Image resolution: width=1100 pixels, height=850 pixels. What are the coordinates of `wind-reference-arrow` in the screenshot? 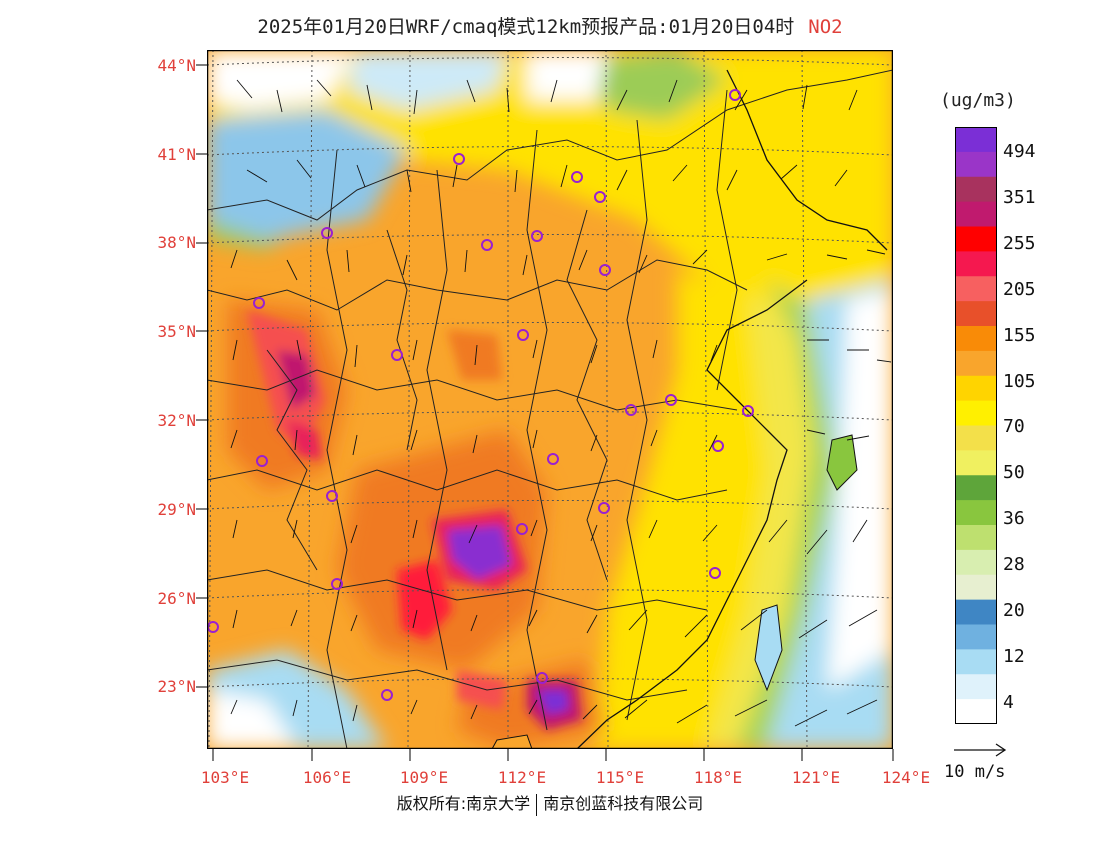 It's located at (980, 750).